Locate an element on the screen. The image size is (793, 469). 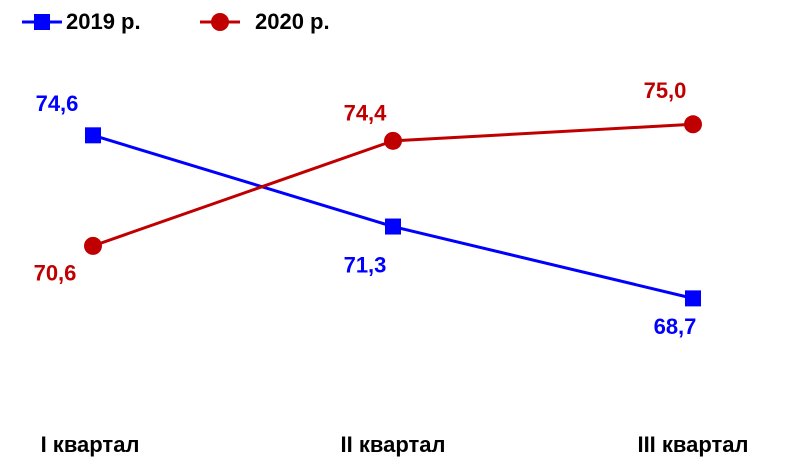
data-label: 74,4 is located at coordinates (366, 113).